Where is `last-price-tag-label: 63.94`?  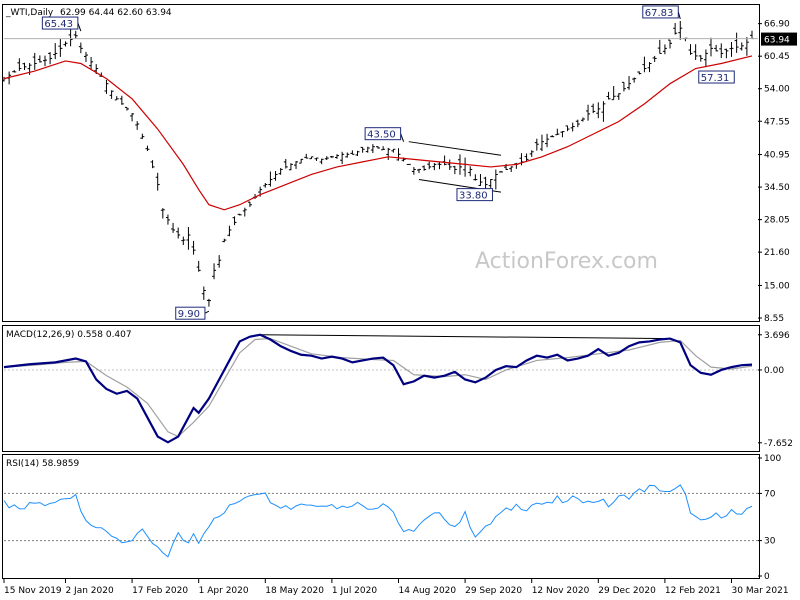 last-price-tag-label: 63.94 is located at coordinates (777, 41).